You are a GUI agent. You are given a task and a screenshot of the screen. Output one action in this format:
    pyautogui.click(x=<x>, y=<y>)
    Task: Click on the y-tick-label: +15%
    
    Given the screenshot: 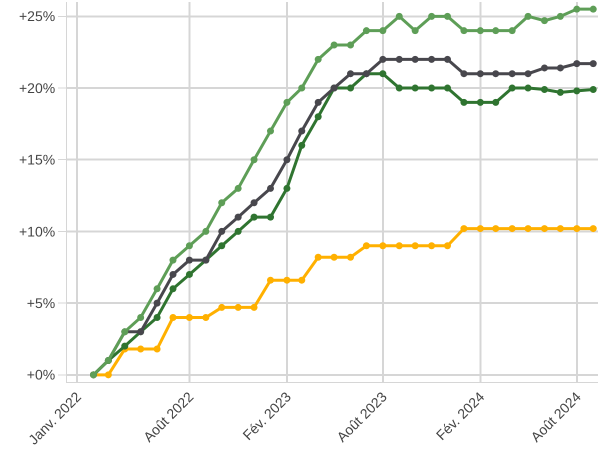 What is the action you would take?
    pyautogui.click(x=37, y=160)
    